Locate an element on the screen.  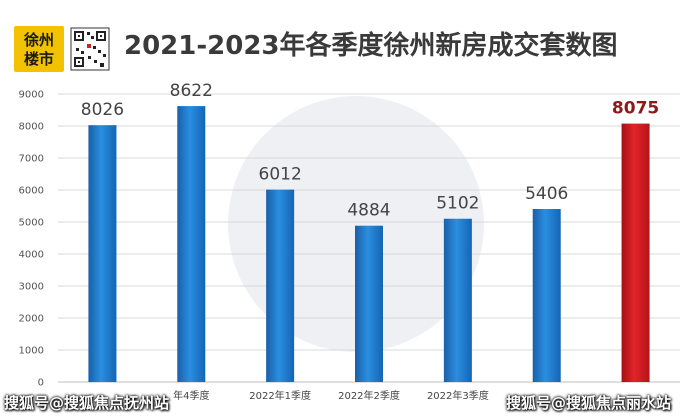
data-label: 6012 is located at coordinates (280, 175).